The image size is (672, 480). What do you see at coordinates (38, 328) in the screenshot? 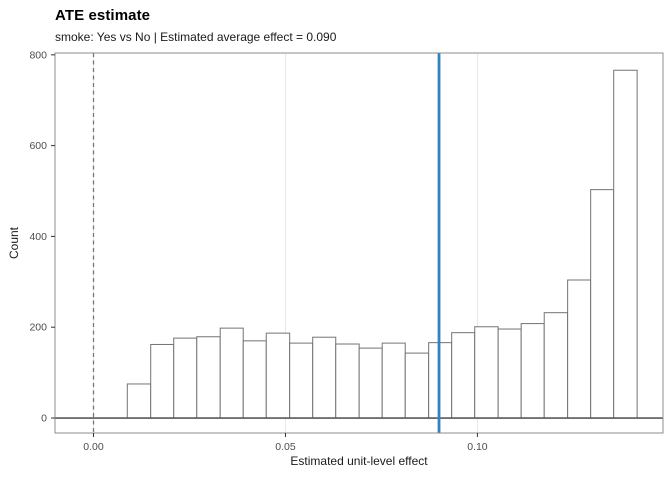
I see `y-tick-label: 200` at bounding box center [38, 328].